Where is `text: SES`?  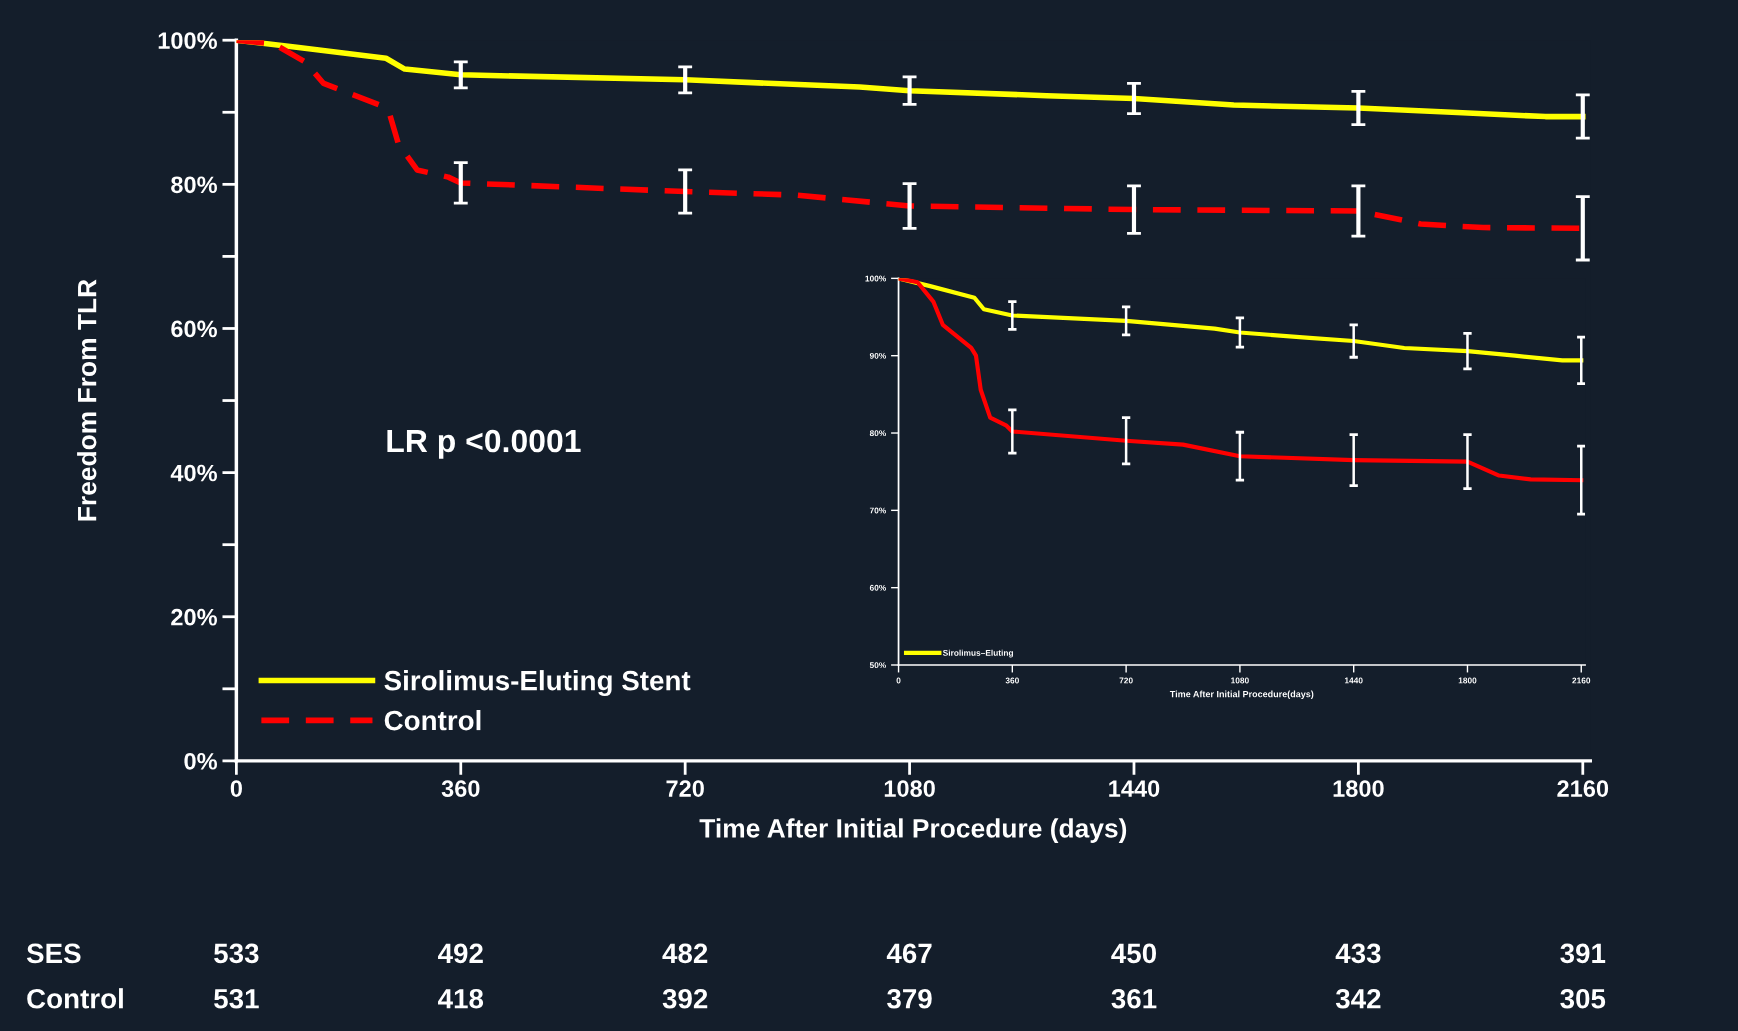 text: SES is located at coordinates (53, 953).